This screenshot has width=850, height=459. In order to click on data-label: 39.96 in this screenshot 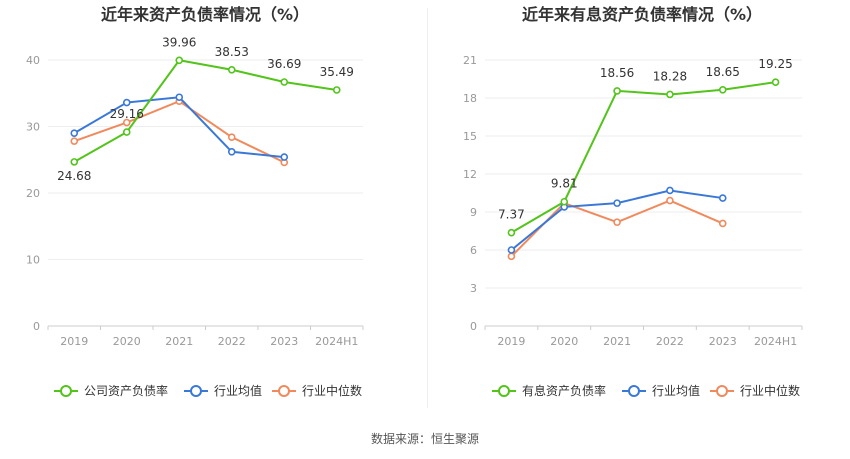, I will do `click(179, 42)`.